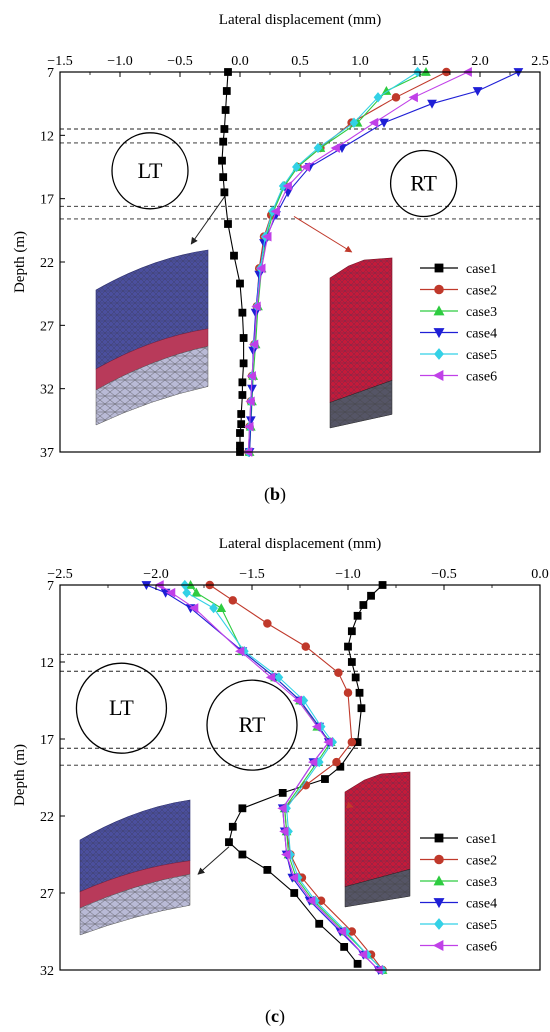 The height and width of the screenshot is (1032, 550). What do you see at coordinates (439, 924) in the screenshot?
I see `legend-marker-case5` at bounding box center [439, 924].